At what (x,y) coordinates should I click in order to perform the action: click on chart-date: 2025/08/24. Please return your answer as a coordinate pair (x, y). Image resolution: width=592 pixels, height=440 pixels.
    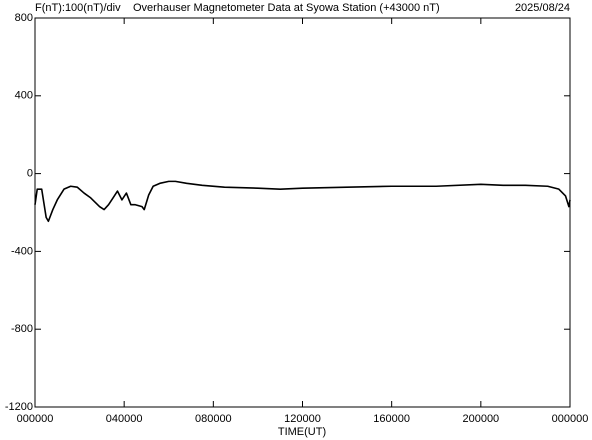
    Looking at the image, I should click on (542, 8).